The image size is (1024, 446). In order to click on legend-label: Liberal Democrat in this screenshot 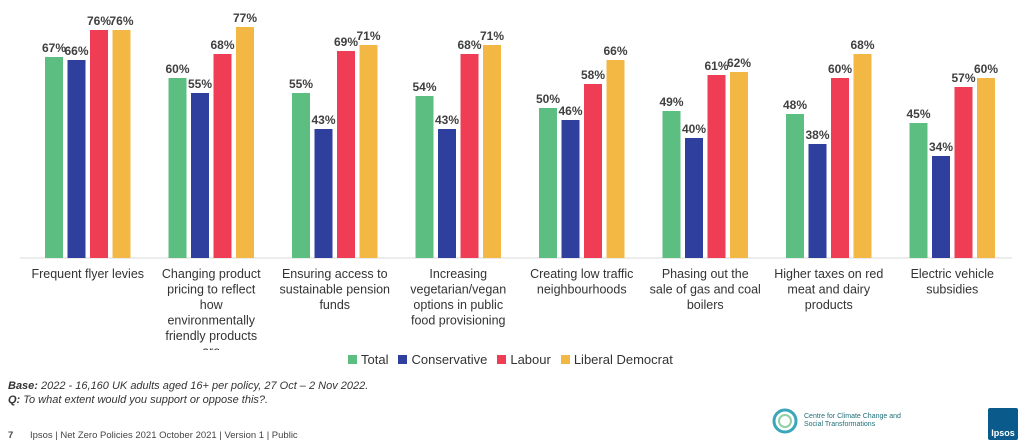, I will do `click(623, 359)`.